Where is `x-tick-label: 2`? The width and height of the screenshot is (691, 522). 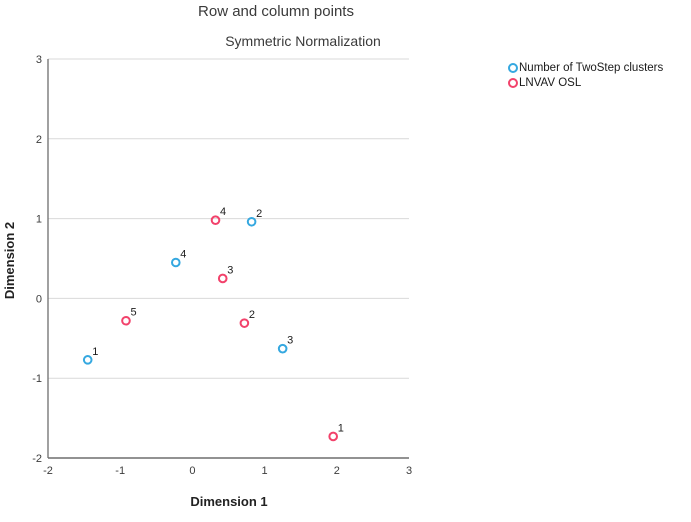
x-tick-label: 2 is located at coordinates (337, 471).